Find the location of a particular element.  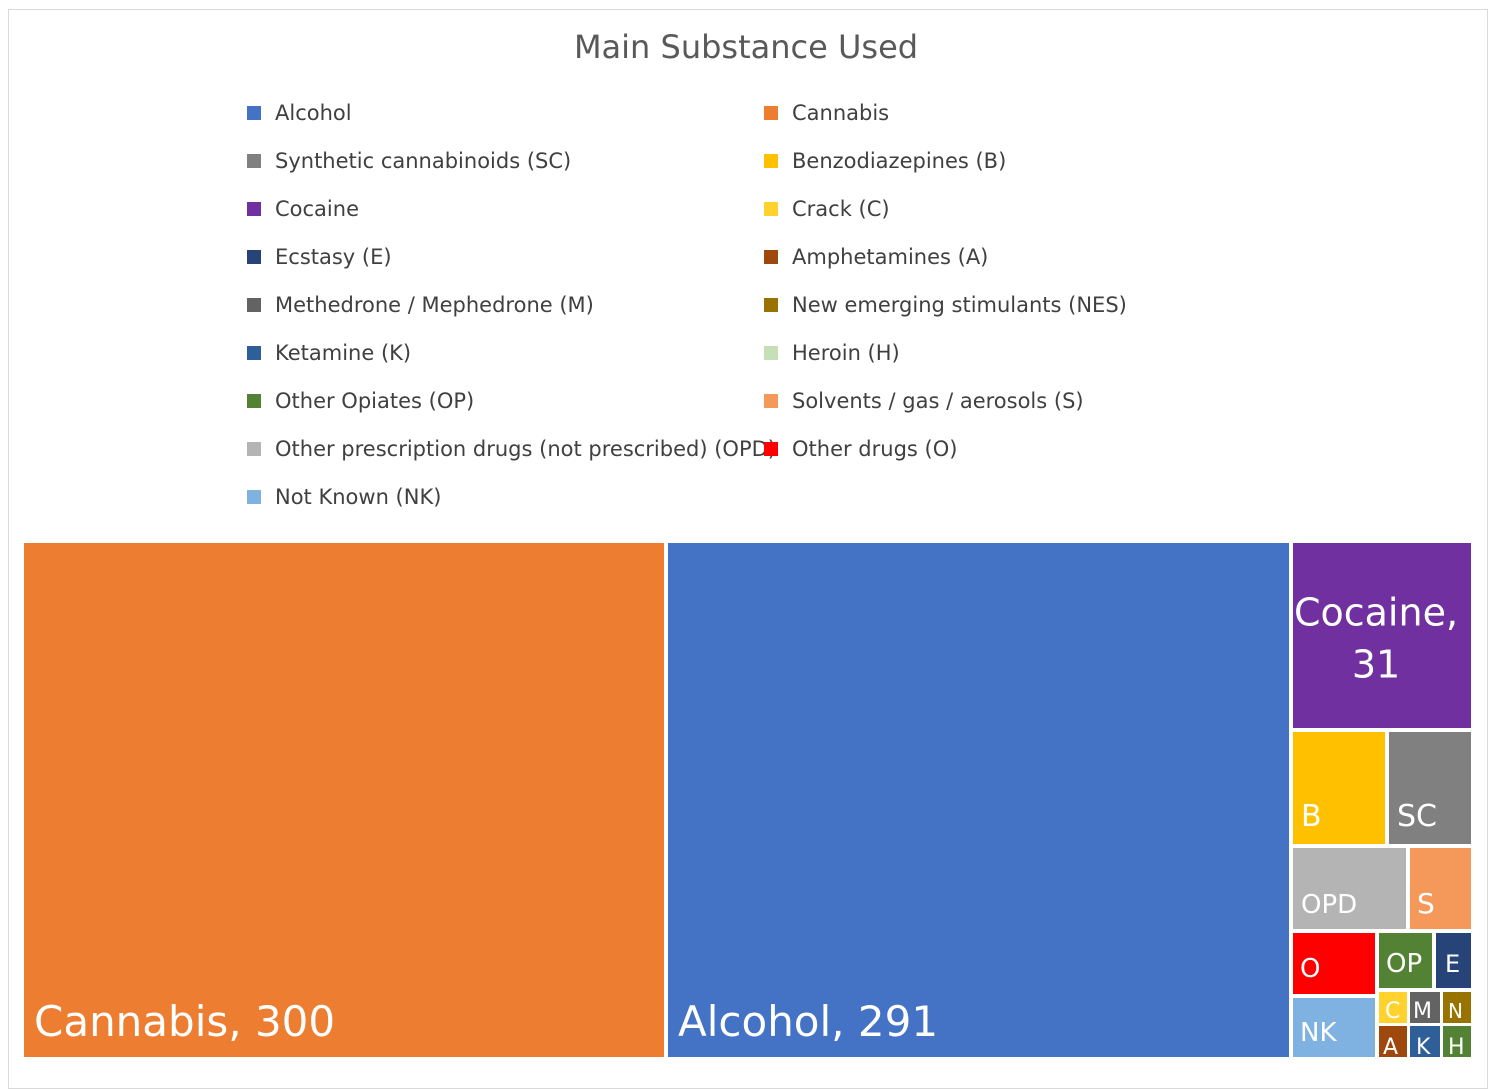

chart-title: Main Substance Used is located at coordinates (746, 47).